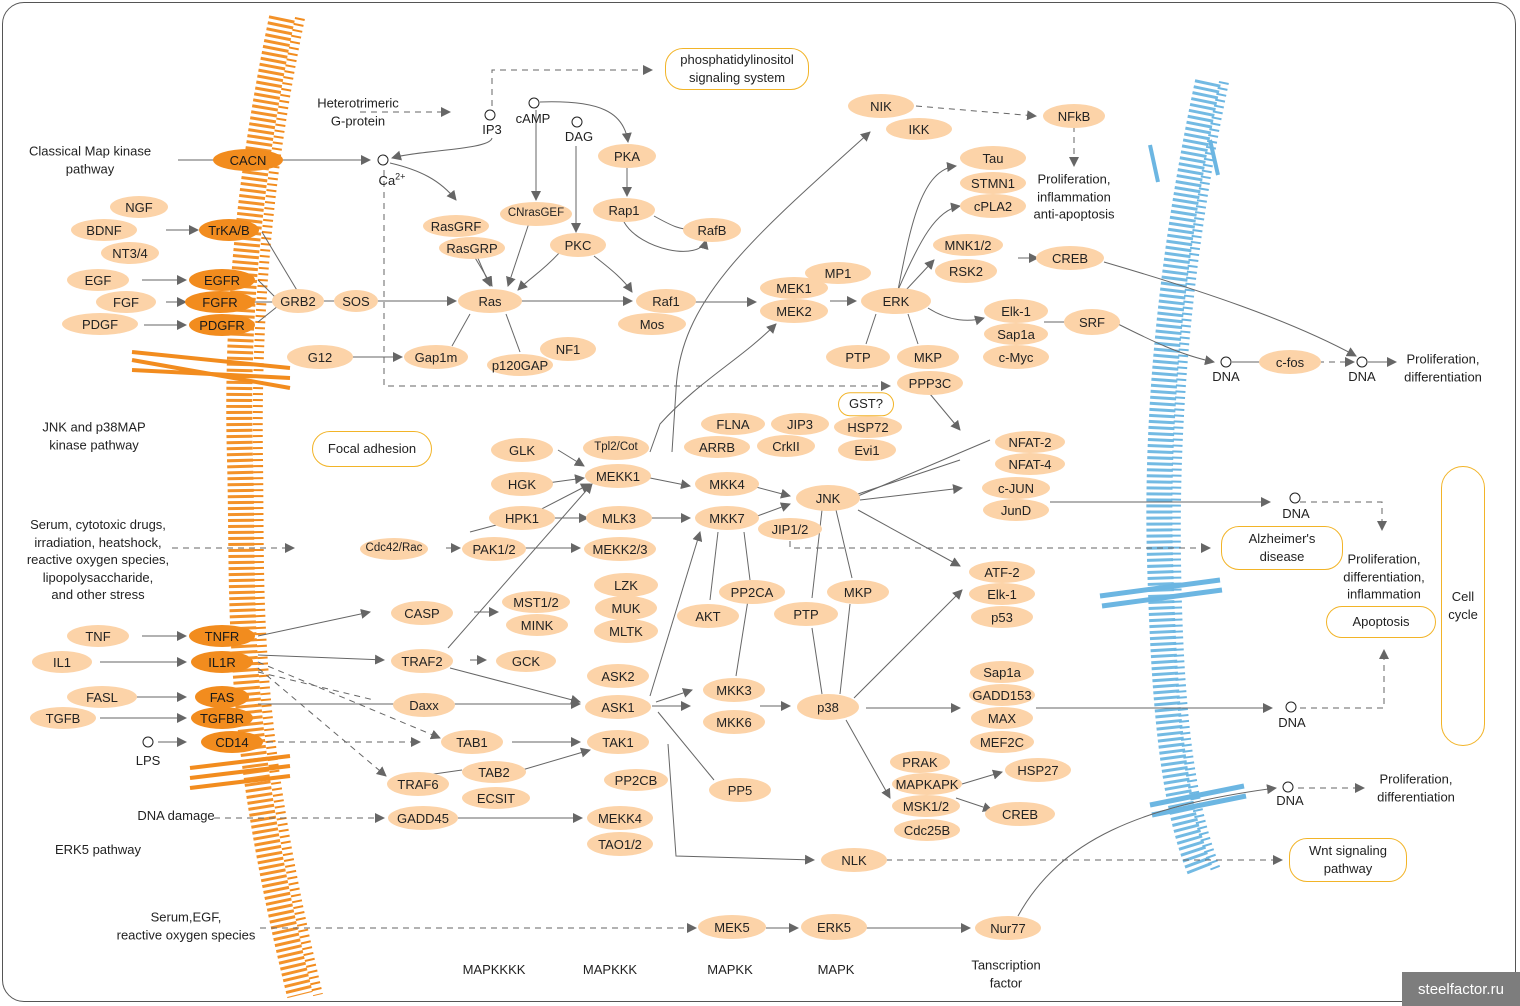 This screenshot has height=1006, width=1520. Describe the element at coordinates (626, 585) in the screenshot. I see `node-lzk: LZK` at that location.